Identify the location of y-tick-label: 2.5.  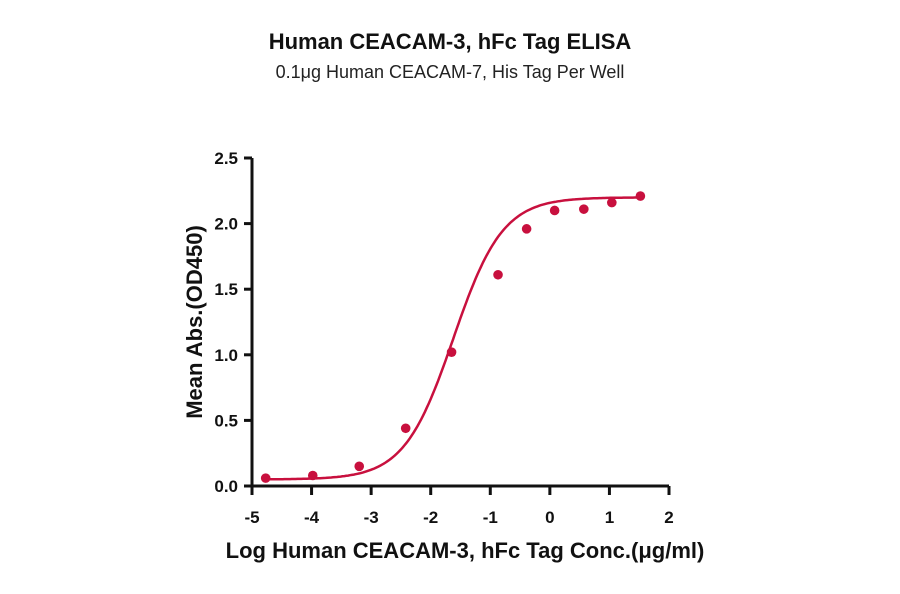
(226, 158).